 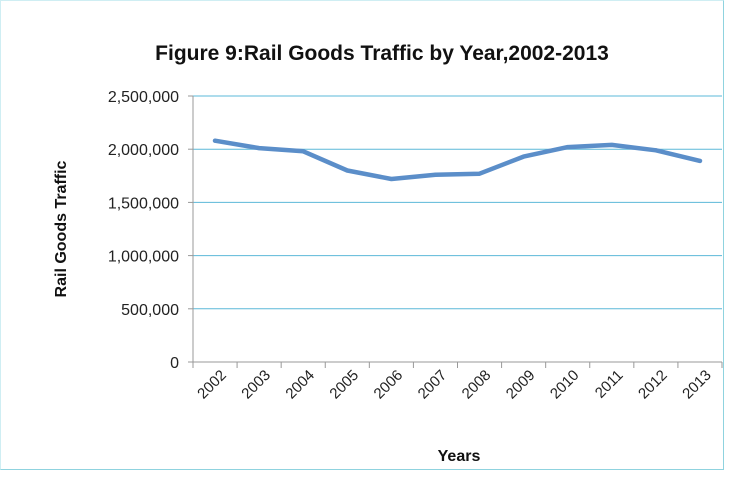 What do you see at coordinates (459, 456) in the screenshot?
I see `x-axis-title: Years` at bounding box center [459, 456].